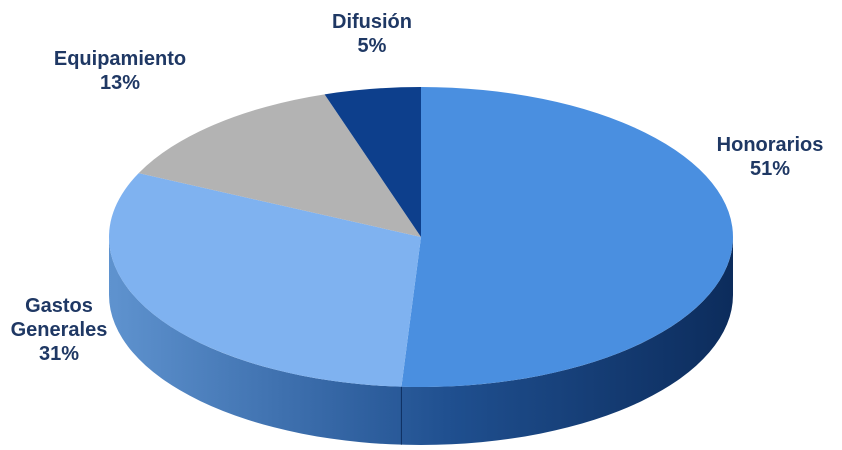 Image resolution: width=842 pixels, height=450 pixels. Describe the element at coordinates (770, 157) in the screenshot. I see `label-honorarios: Honorarios 51%` at that location.